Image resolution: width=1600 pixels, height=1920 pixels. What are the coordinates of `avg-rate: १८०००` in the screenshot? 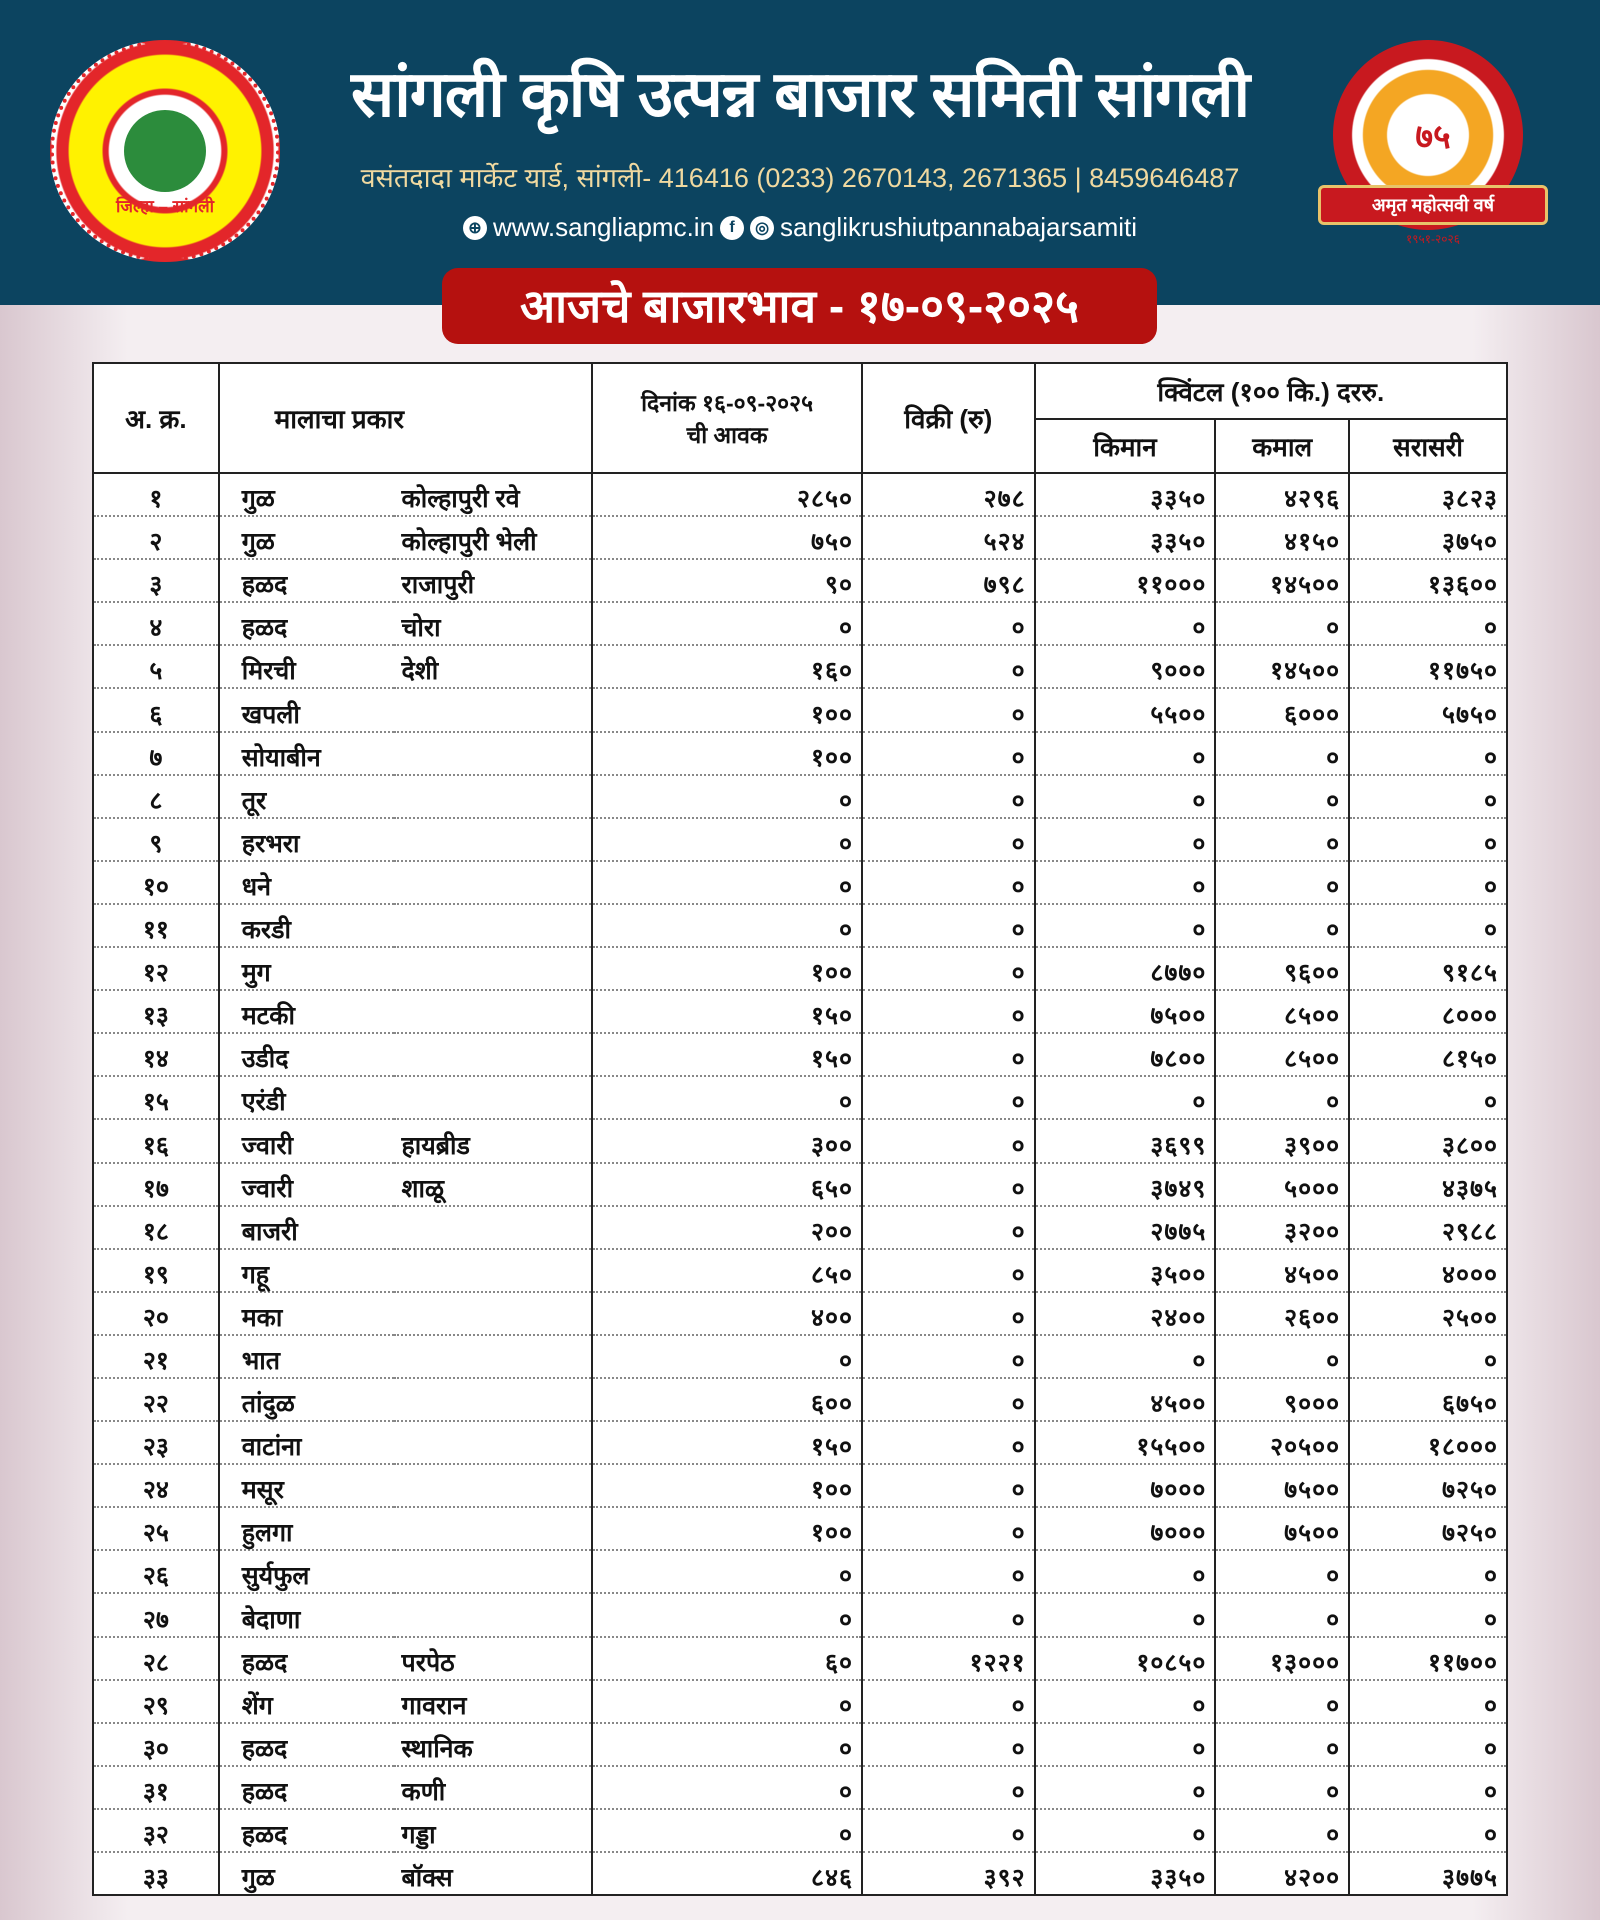 It's located at (1428, 1443).